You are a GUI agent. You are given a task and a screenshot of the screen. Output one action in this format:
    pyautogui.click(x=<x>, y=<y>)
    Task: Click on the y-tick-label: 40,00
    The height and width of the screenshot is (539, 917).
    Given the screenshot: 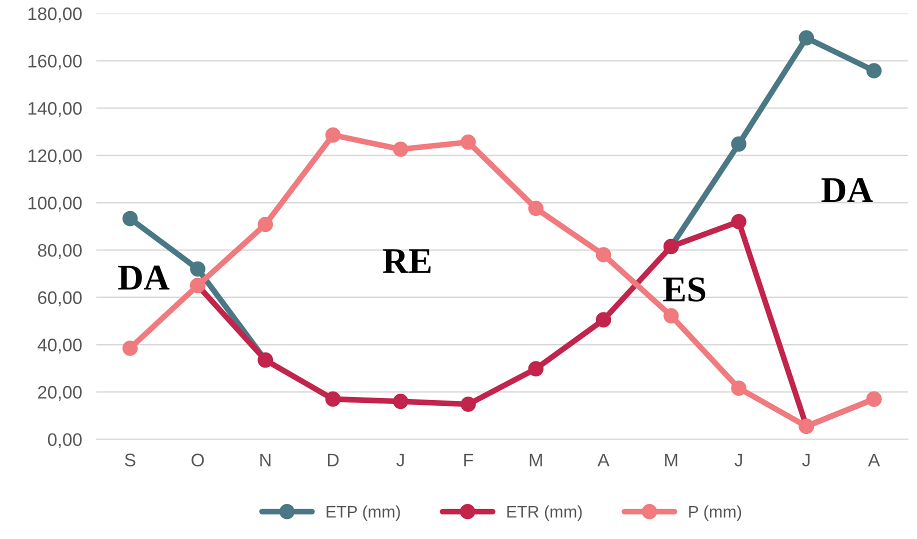 What is the action you would take?
    pyautogui.click(x=60, y=346)
    